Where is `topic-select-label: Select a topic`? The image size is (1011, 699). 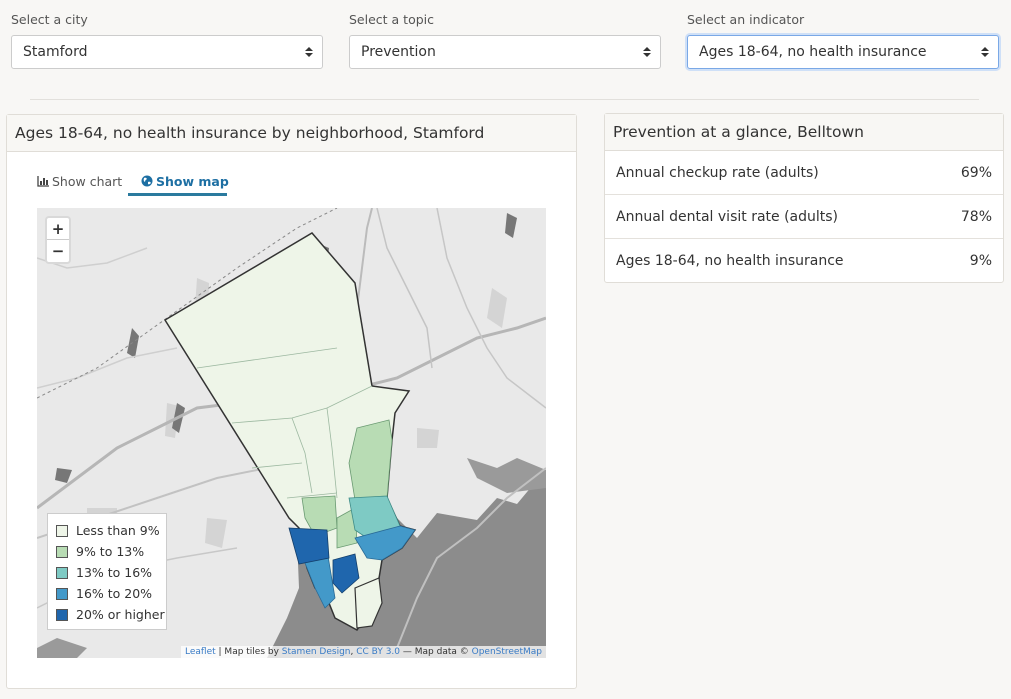
topic-select-label: Select a topic is located at coordinates (391, 19).